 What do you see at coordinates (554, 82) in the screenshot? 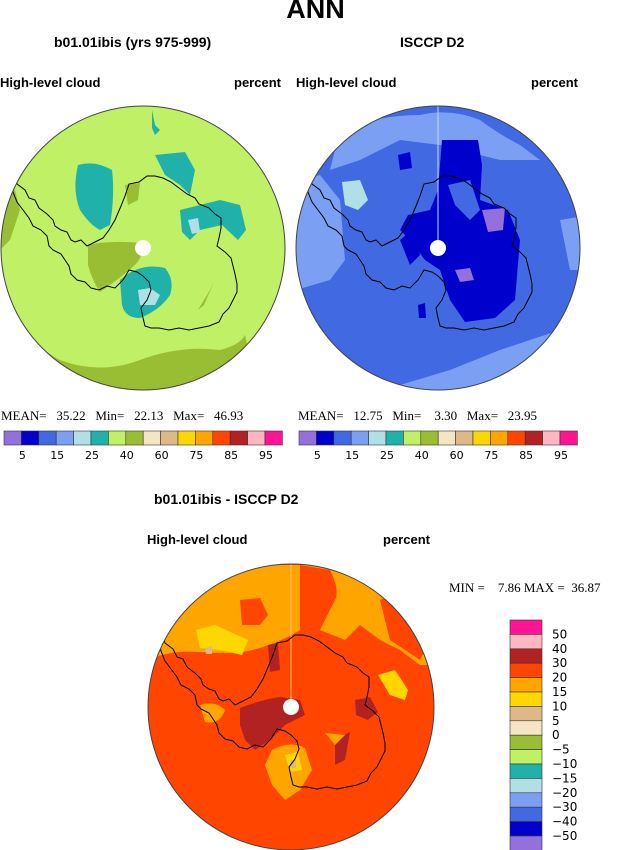
I see `units-label-obs: percent` at bounding box center [554, 82].